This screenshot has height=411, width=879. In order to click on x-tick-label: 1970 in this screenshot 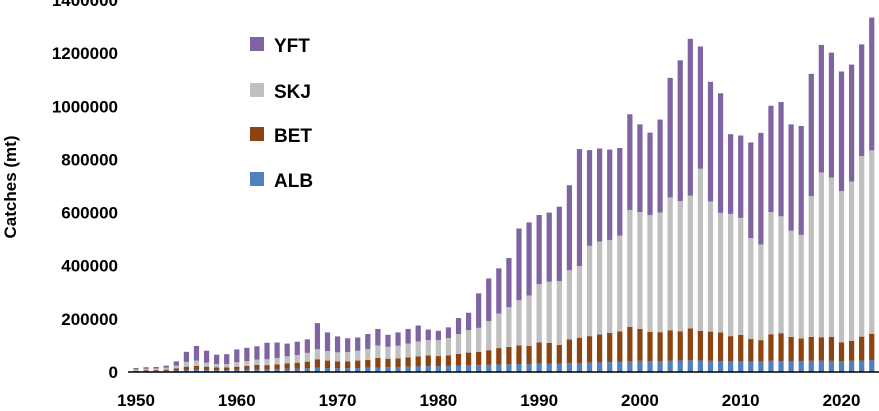, I will do `click(338, 400)`.